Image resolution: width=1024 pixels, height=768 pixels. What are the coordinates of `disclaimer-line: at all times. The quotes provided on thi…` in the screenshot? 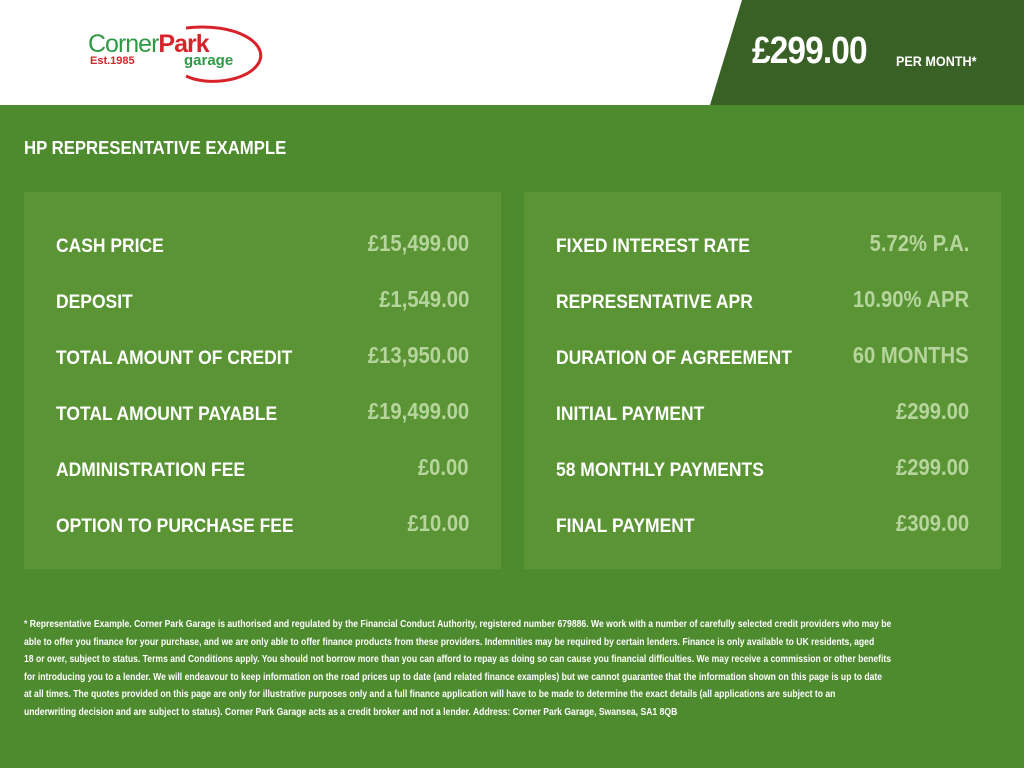 It's located at (430, 694).